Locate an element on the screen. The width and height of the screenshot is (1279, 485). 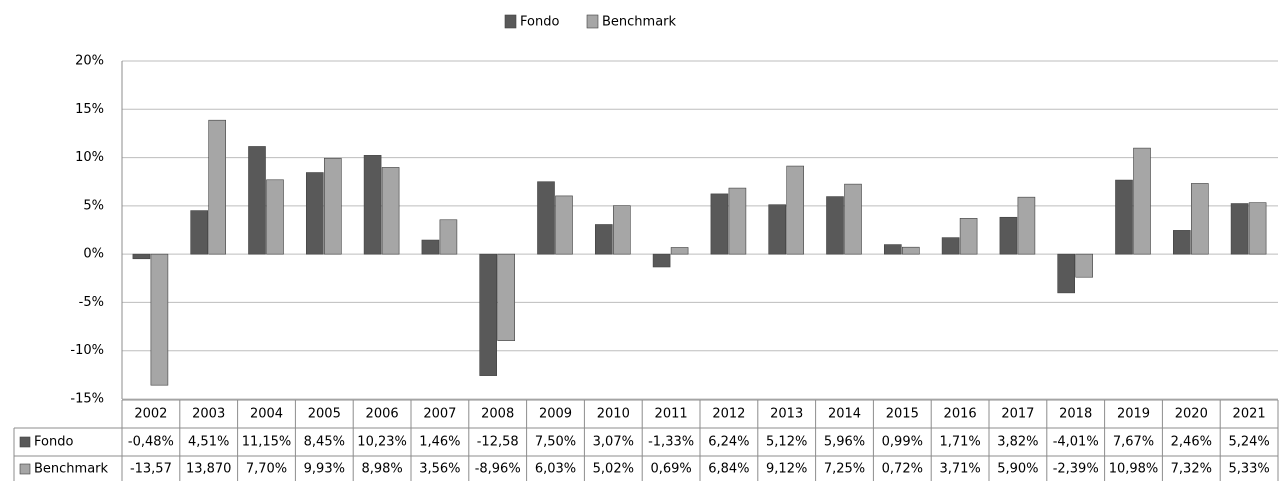
table-value: 6,03% is located at coordinates (555, 469).